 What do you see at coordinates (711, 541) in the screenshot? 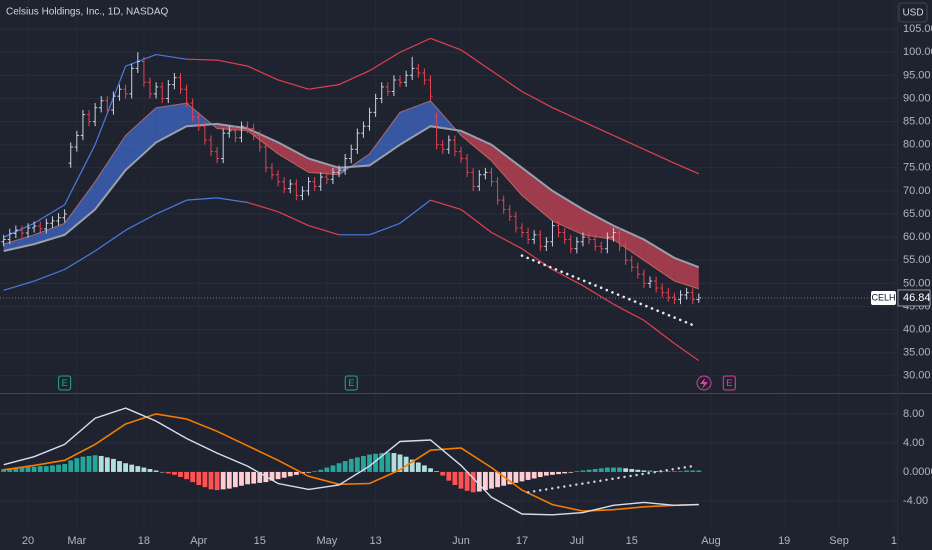
I see `x-tick-label: Aug` at bounding box center [711, 541].